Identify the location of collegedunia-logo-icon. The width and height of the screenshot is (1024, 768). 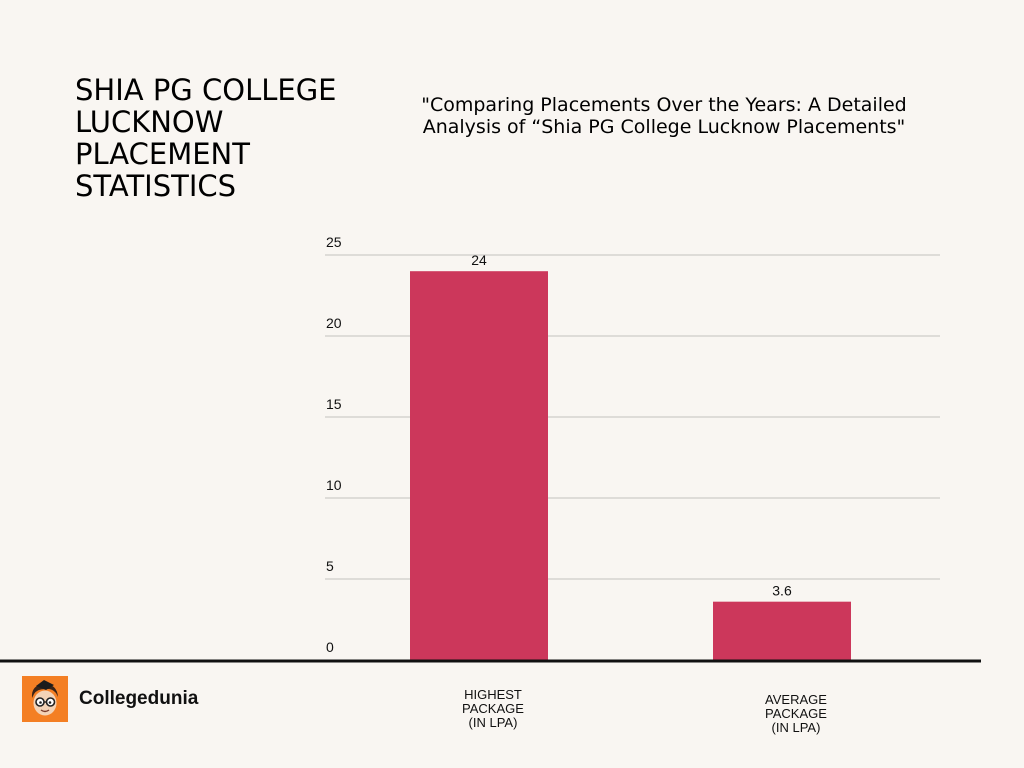
(45, 699).